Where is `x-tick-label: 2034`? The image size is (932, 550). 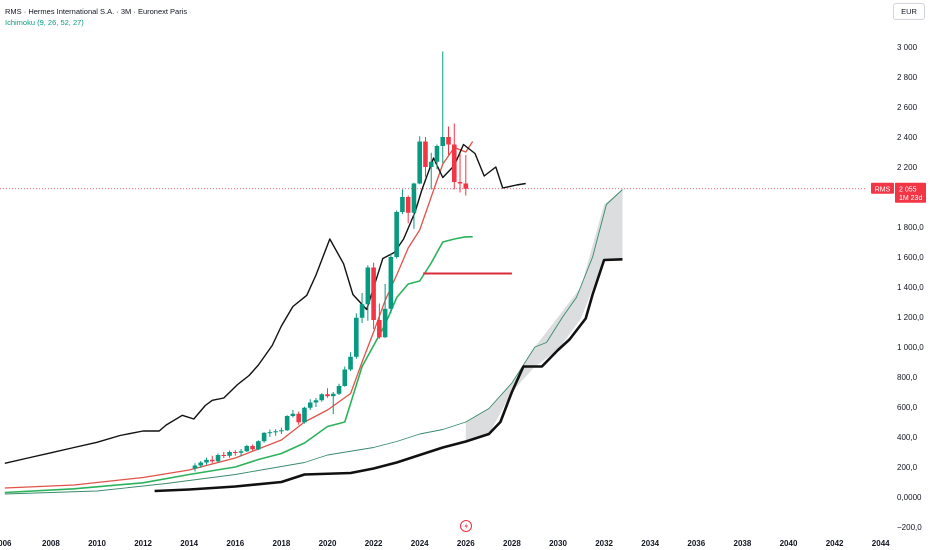
x-tick-label: 2034 is located at coordinates (650, 543).